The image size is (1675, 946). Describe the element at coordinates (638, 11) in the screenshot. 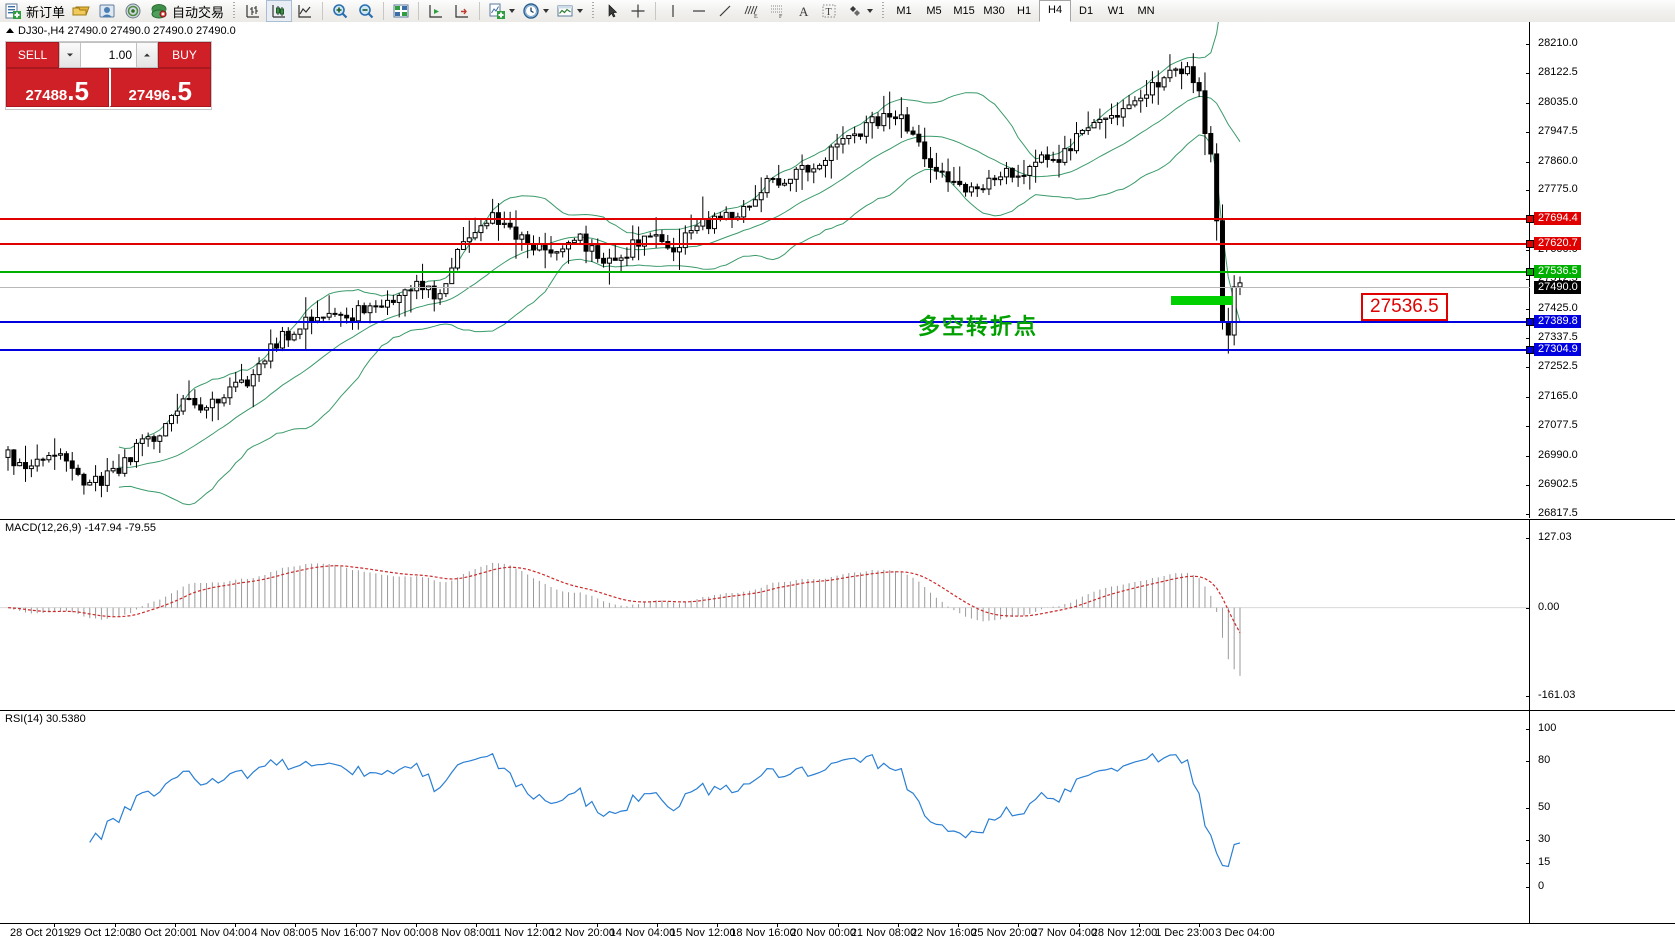

I see `crosshair-button` at that location.